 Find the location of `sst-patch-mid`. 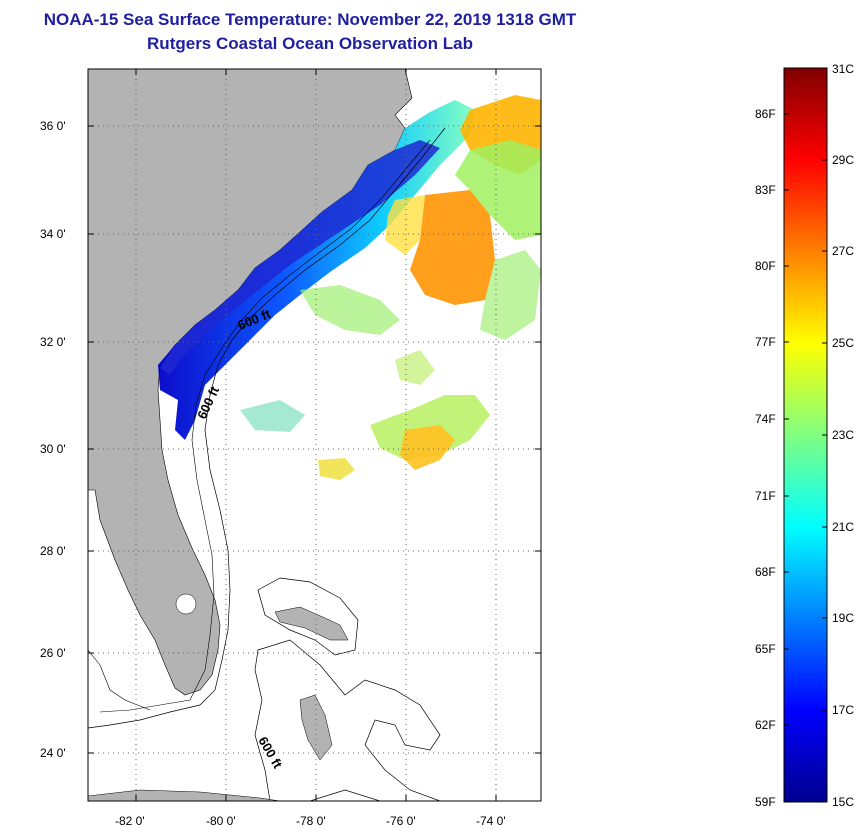

sst-patch-mid is located at coordinates (415, 367).